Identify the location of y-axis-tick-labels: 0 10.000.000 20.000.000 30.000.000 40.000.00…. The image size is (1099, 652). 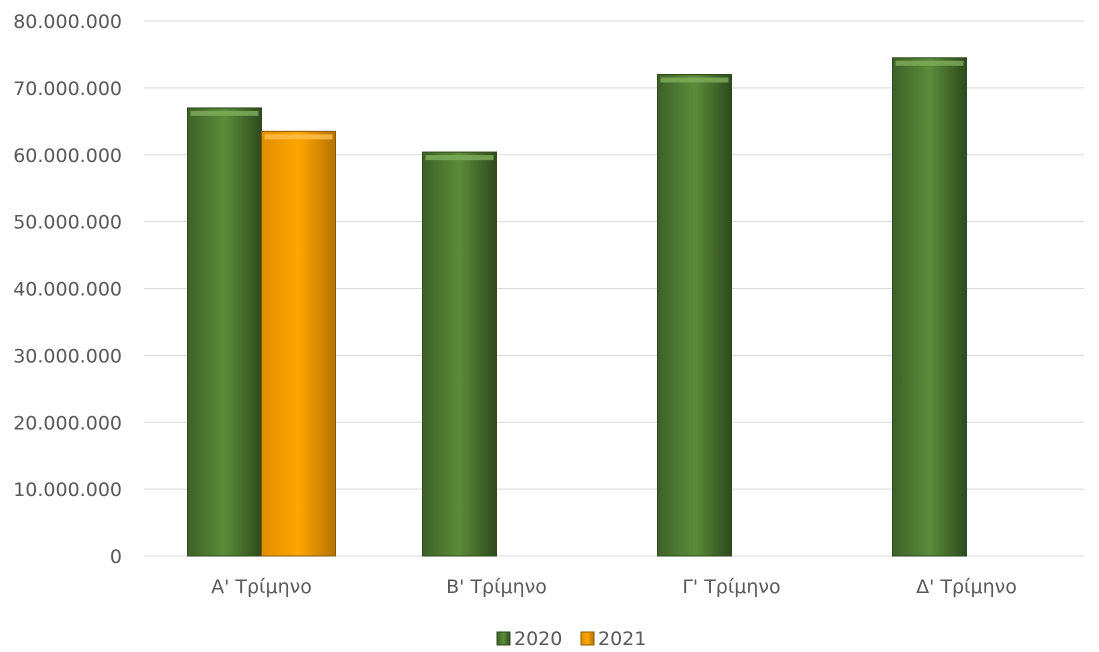
(67, 289).